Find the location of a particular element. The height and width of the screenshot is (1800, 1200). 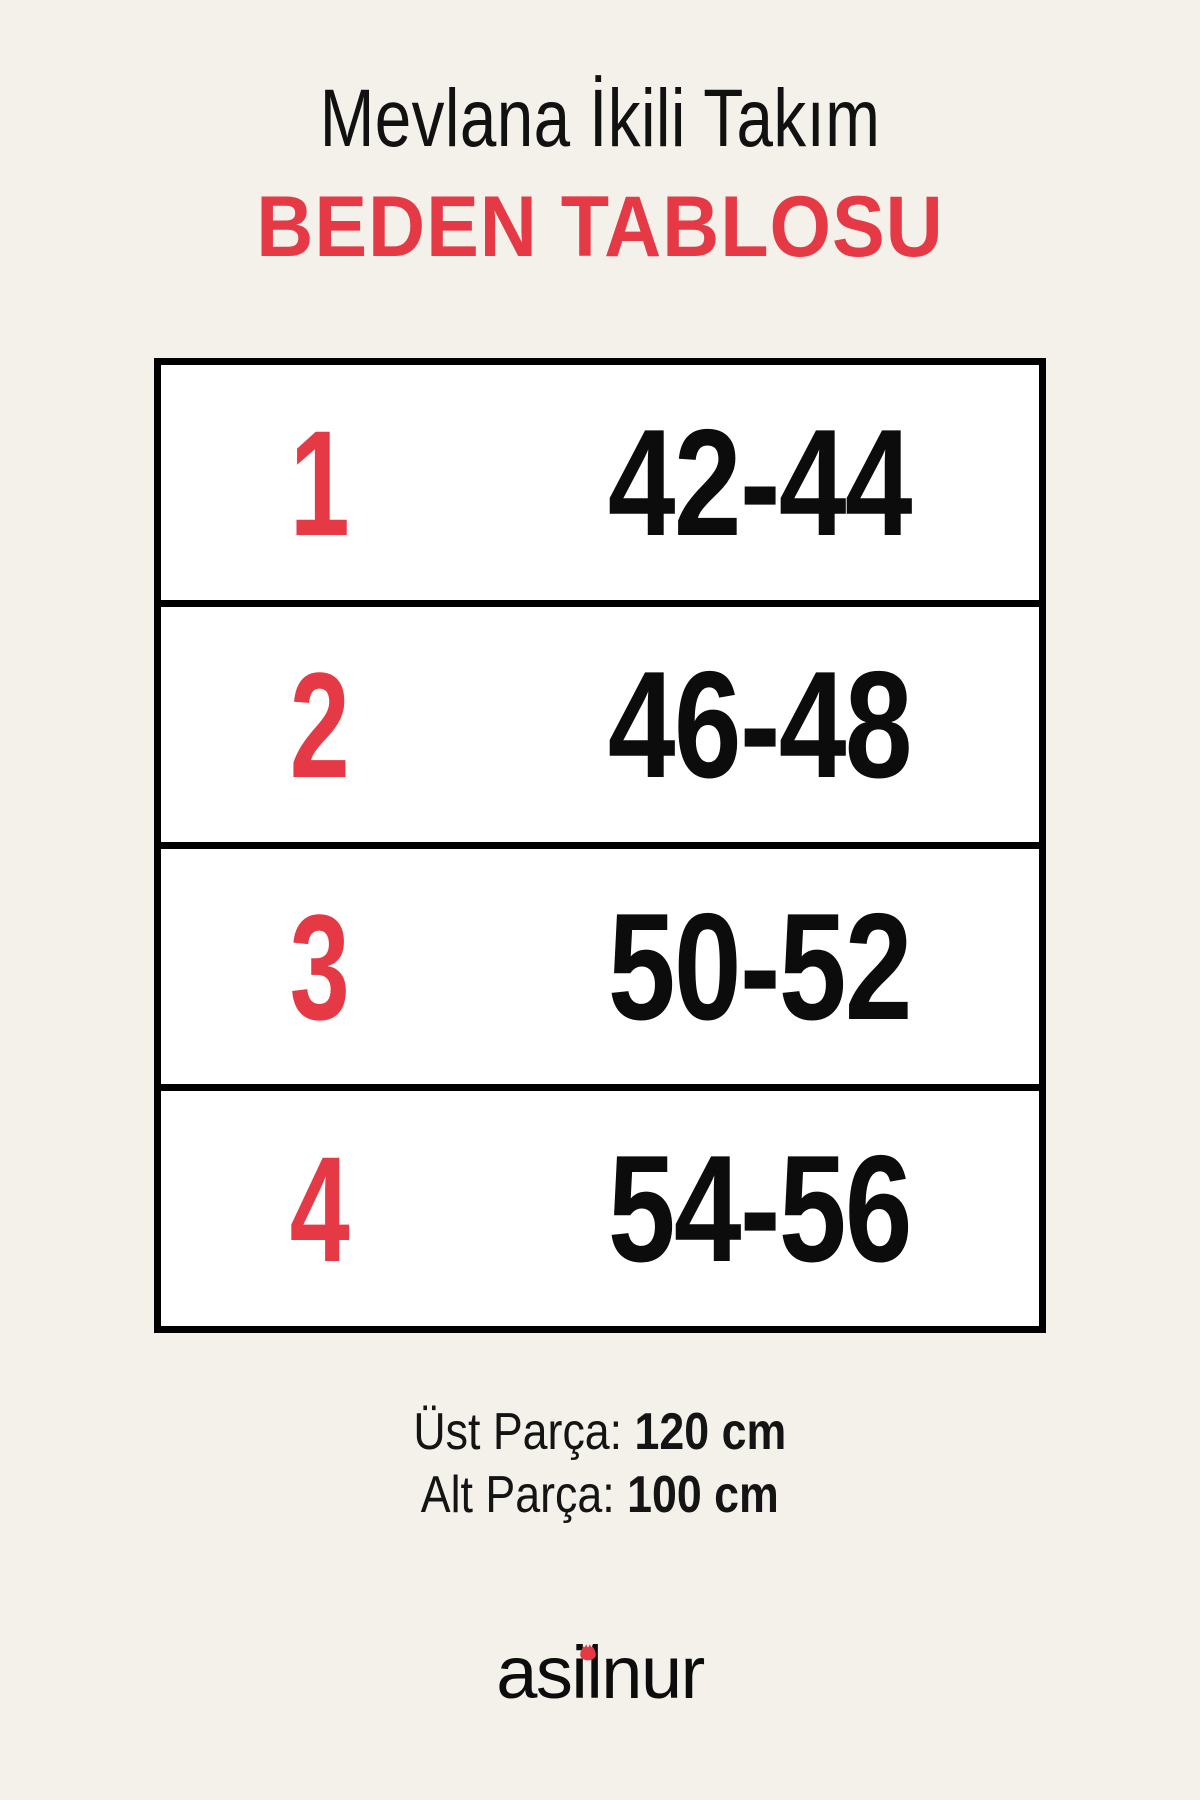

note-label: Üst Parça: is located at coordinates (524, 1432).